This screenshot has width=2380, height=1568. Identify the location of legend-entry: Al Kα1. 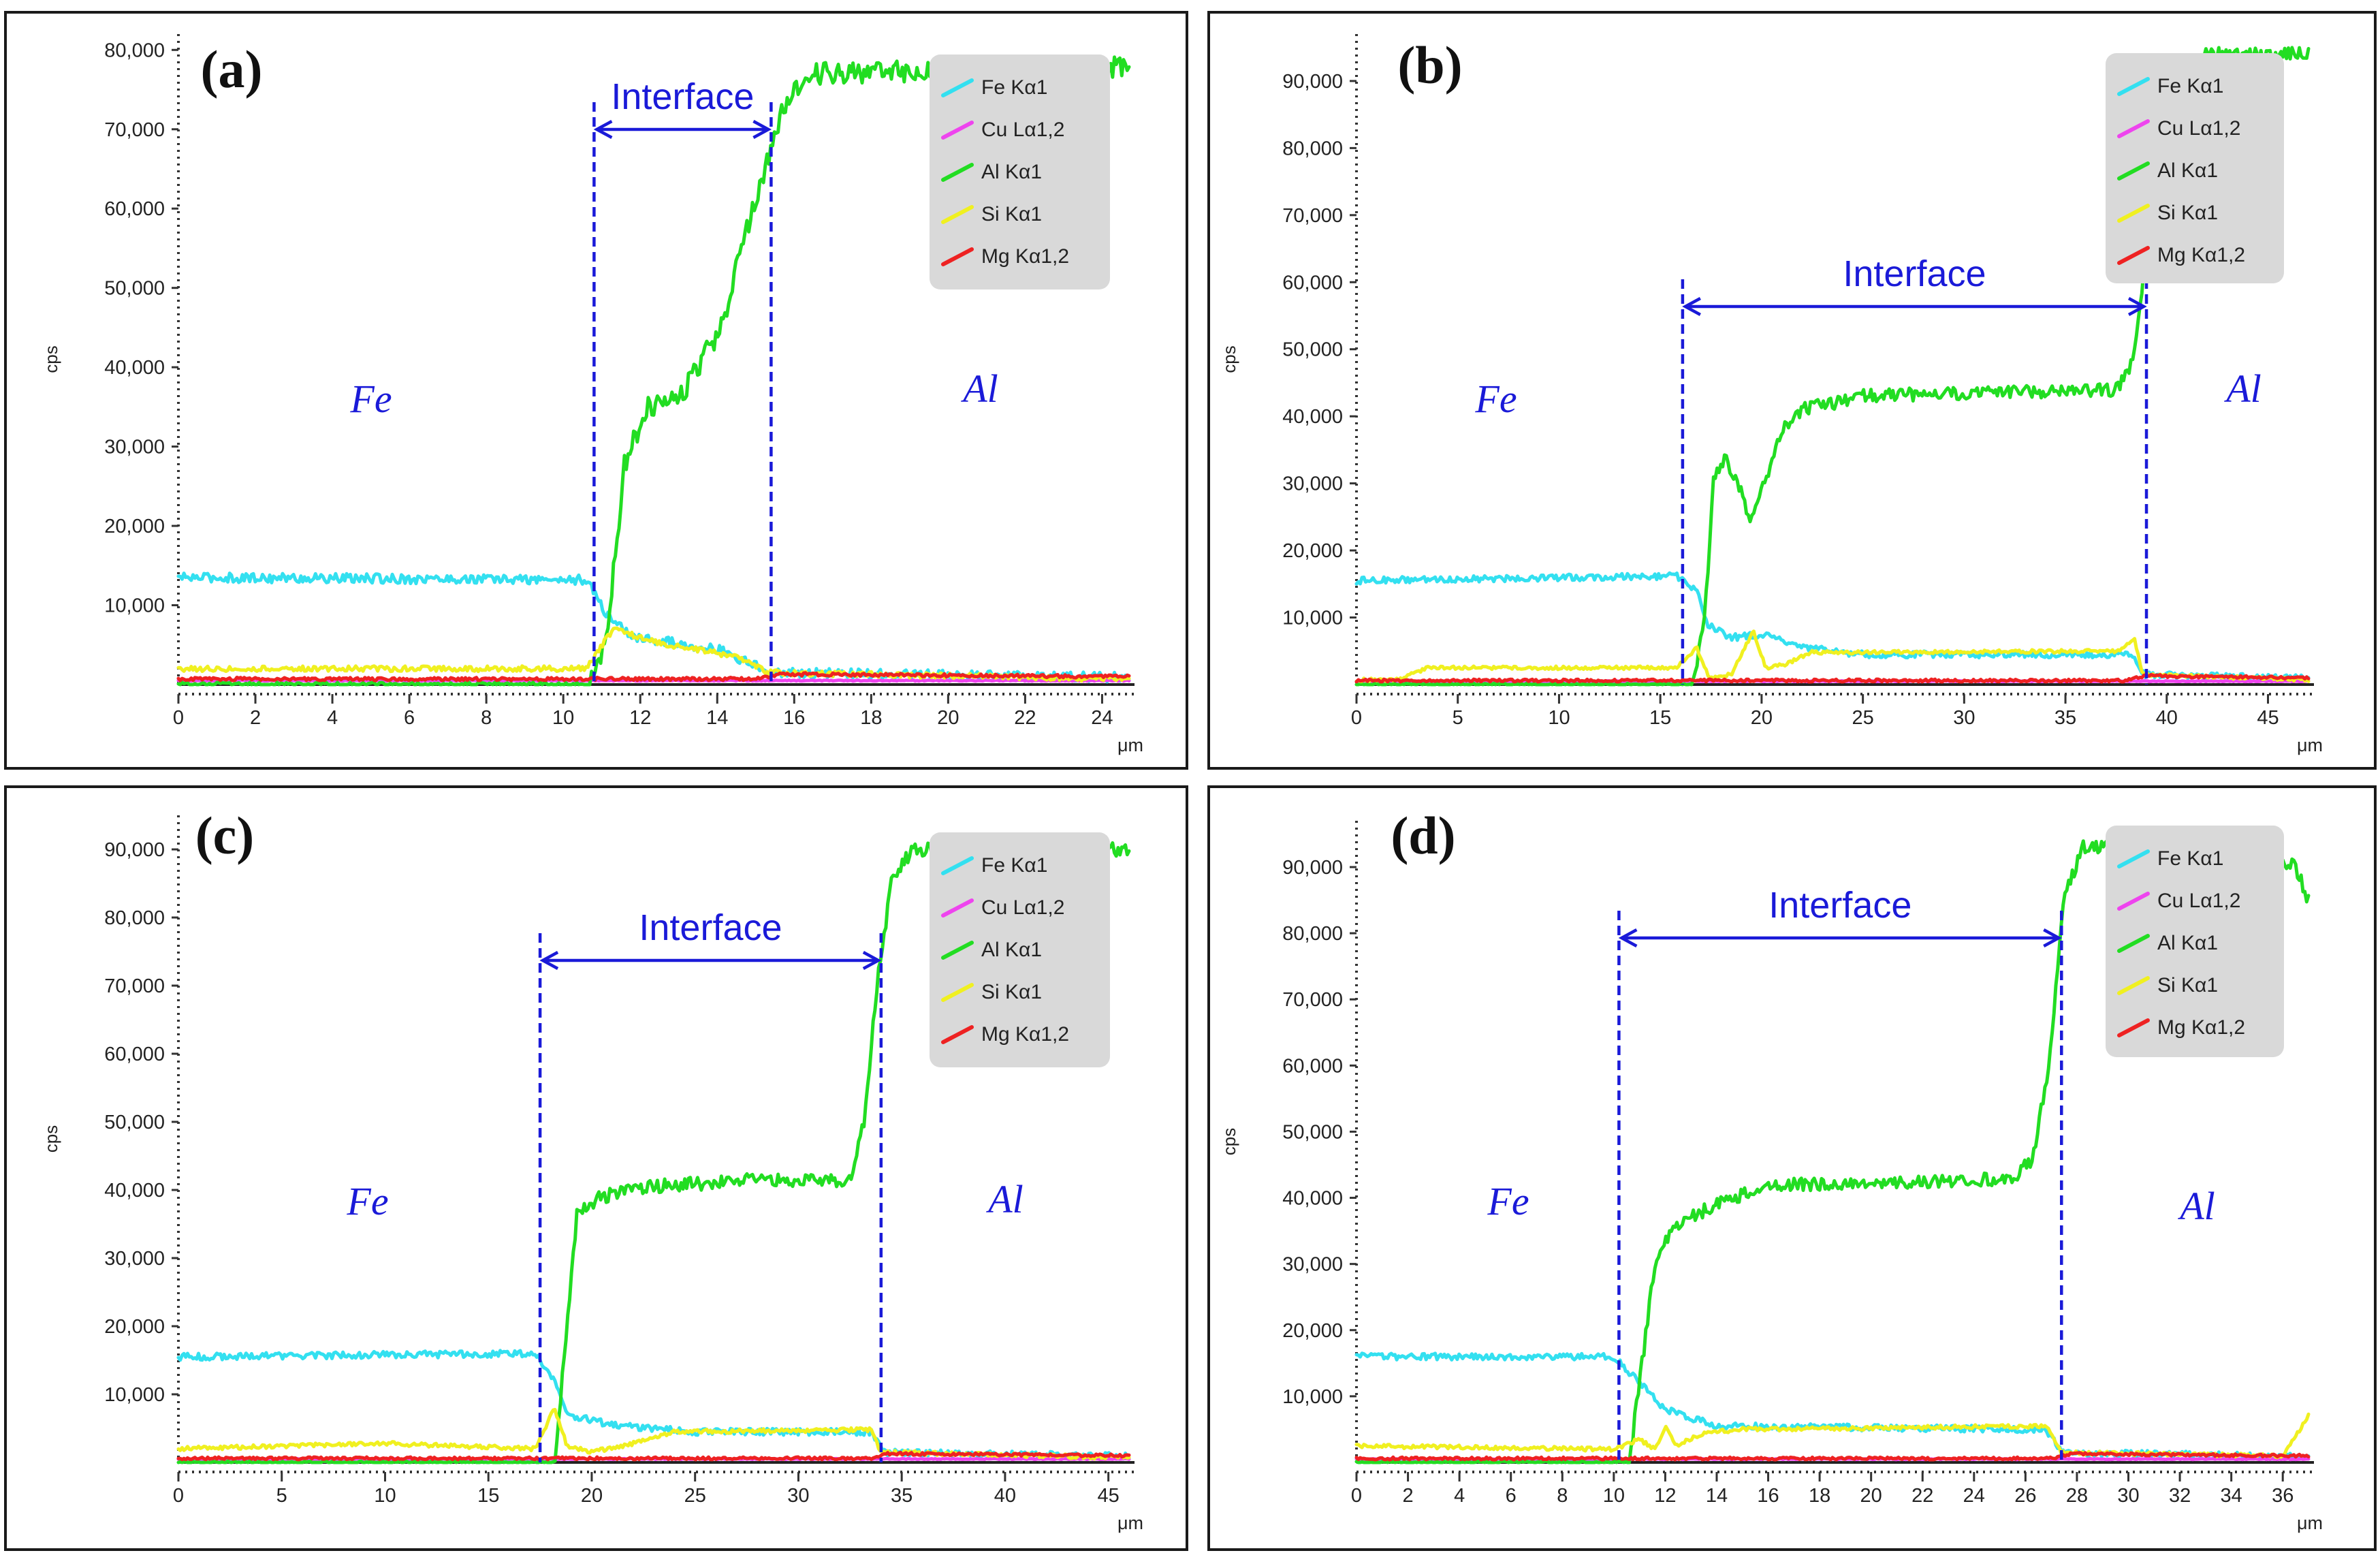
(2187, 170).